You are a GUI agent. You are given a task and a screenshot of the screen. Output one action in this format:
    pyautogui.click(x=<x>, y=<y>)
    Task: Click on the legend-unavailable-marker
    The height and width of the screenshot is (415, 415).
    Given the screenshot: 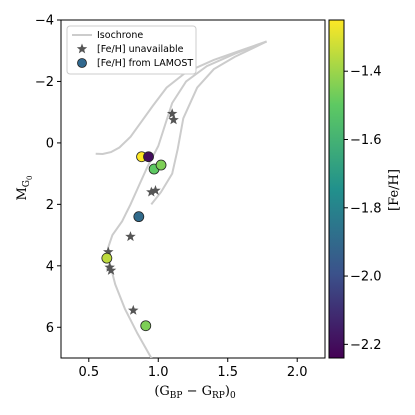 What is the action you would take?
    pyautogui.click(x=82, y=48)
    